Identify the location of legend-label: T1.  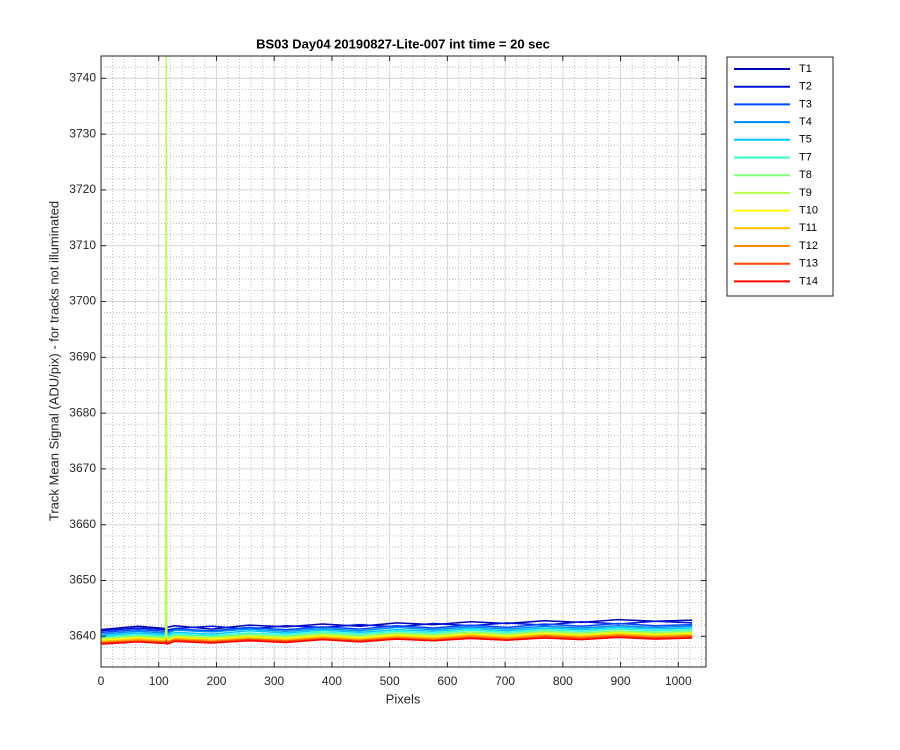
(805, 69).